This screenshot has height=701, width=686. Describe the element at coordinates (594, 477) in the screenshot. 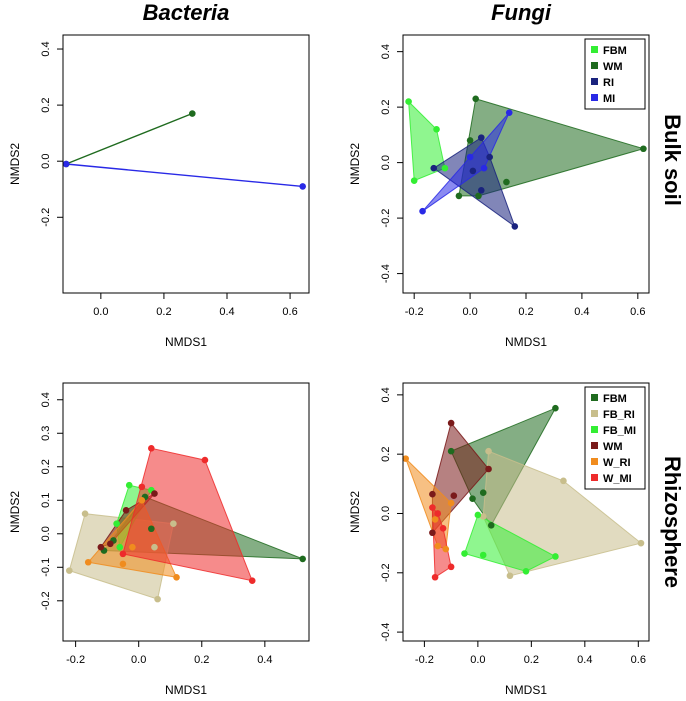

I see `legend-swatch-w-mi` at that location.